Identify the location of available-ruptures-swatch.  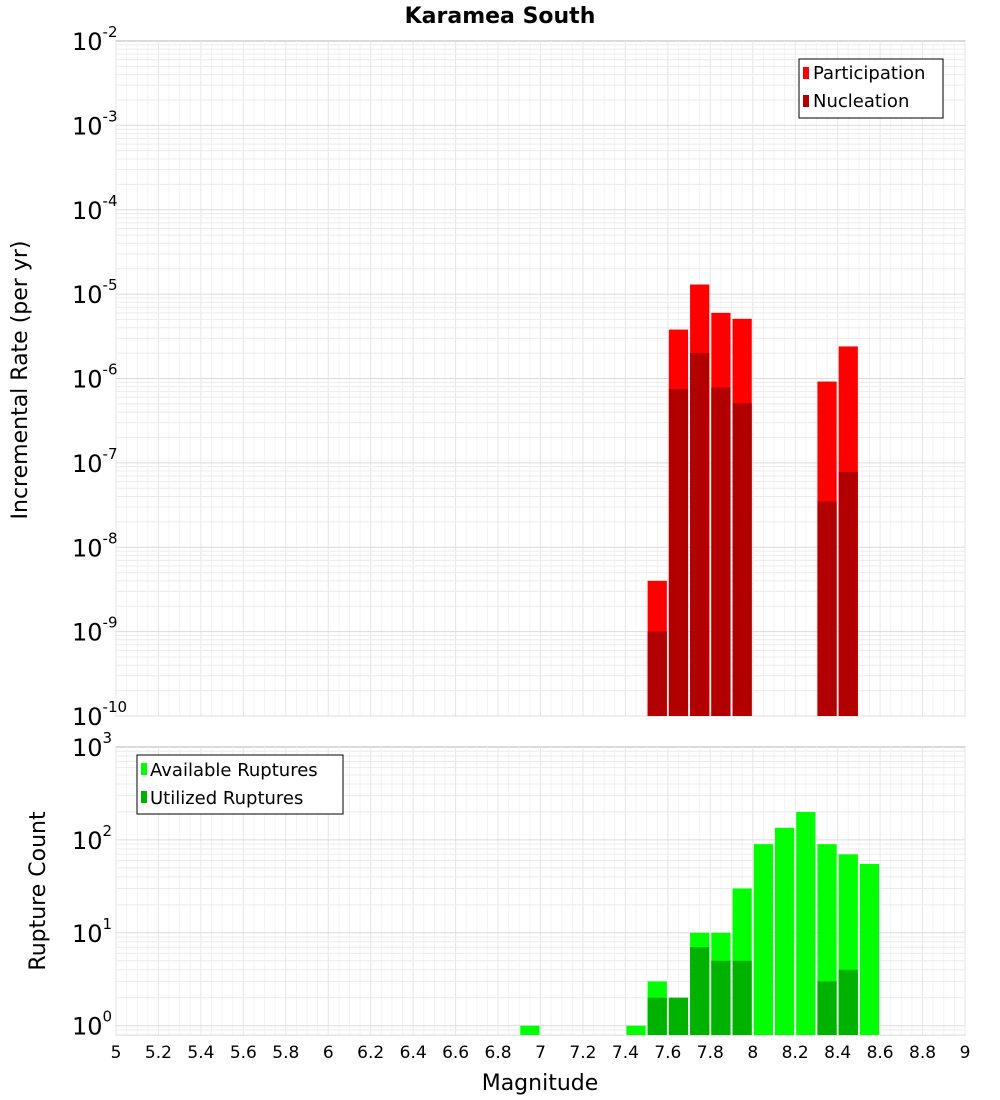
(144, 769).